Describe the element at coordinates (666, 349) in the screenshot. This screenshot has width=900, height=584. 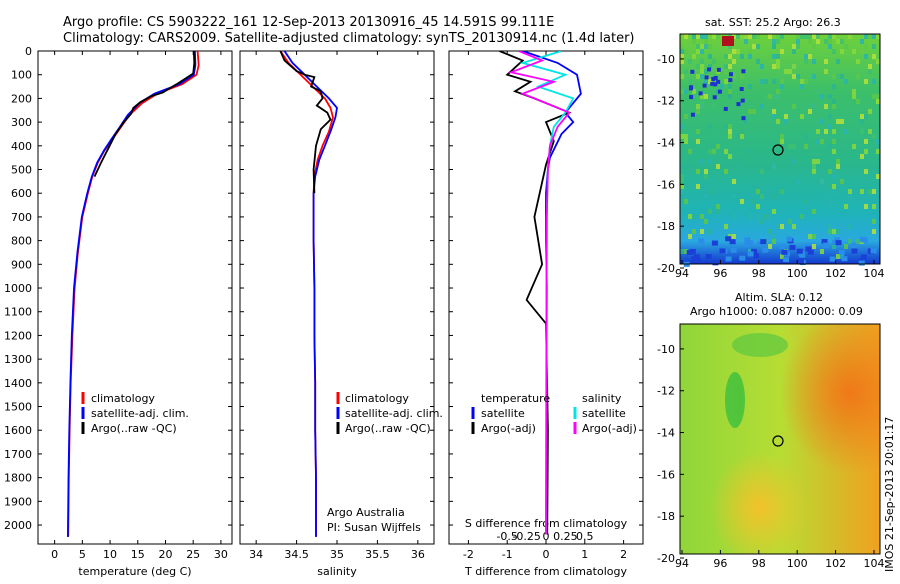
I see `map-y-tick-label: -10` at that location.